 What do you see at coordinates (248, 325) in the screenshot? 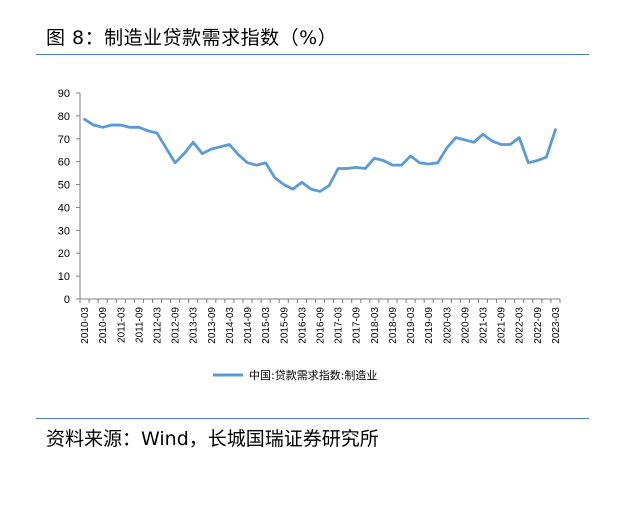
I see `x-tick-label: 2014-09` at bounding box center [248, 325].